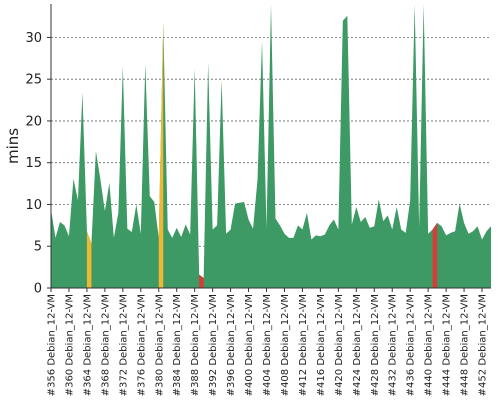 Image resolution: width=500 pixels, height=404 pixels. Describe the element at coordinates (285, 345) in the screenshot. I see `x-tick-label: #408 Debian_12-VM` at that location.